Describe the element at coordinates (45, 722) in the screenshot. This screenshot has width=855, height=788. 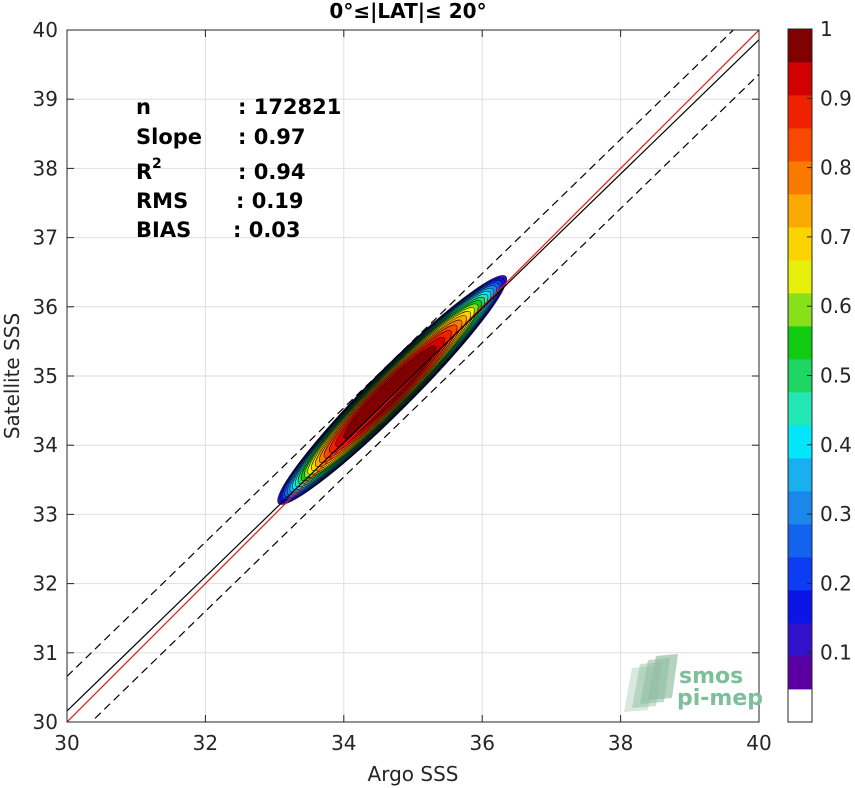
I see `y-tick-label: 30` at that location.